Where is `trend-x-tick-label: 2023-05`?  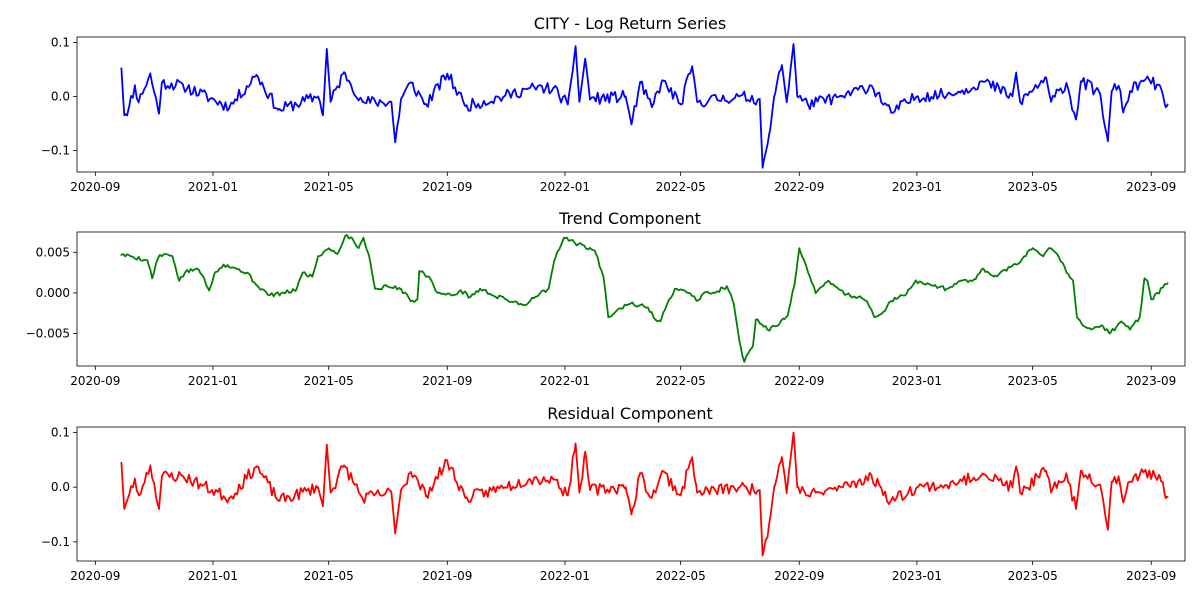 trend-x-tick-label: 2023-05 is located at coordinates (1033, 381).